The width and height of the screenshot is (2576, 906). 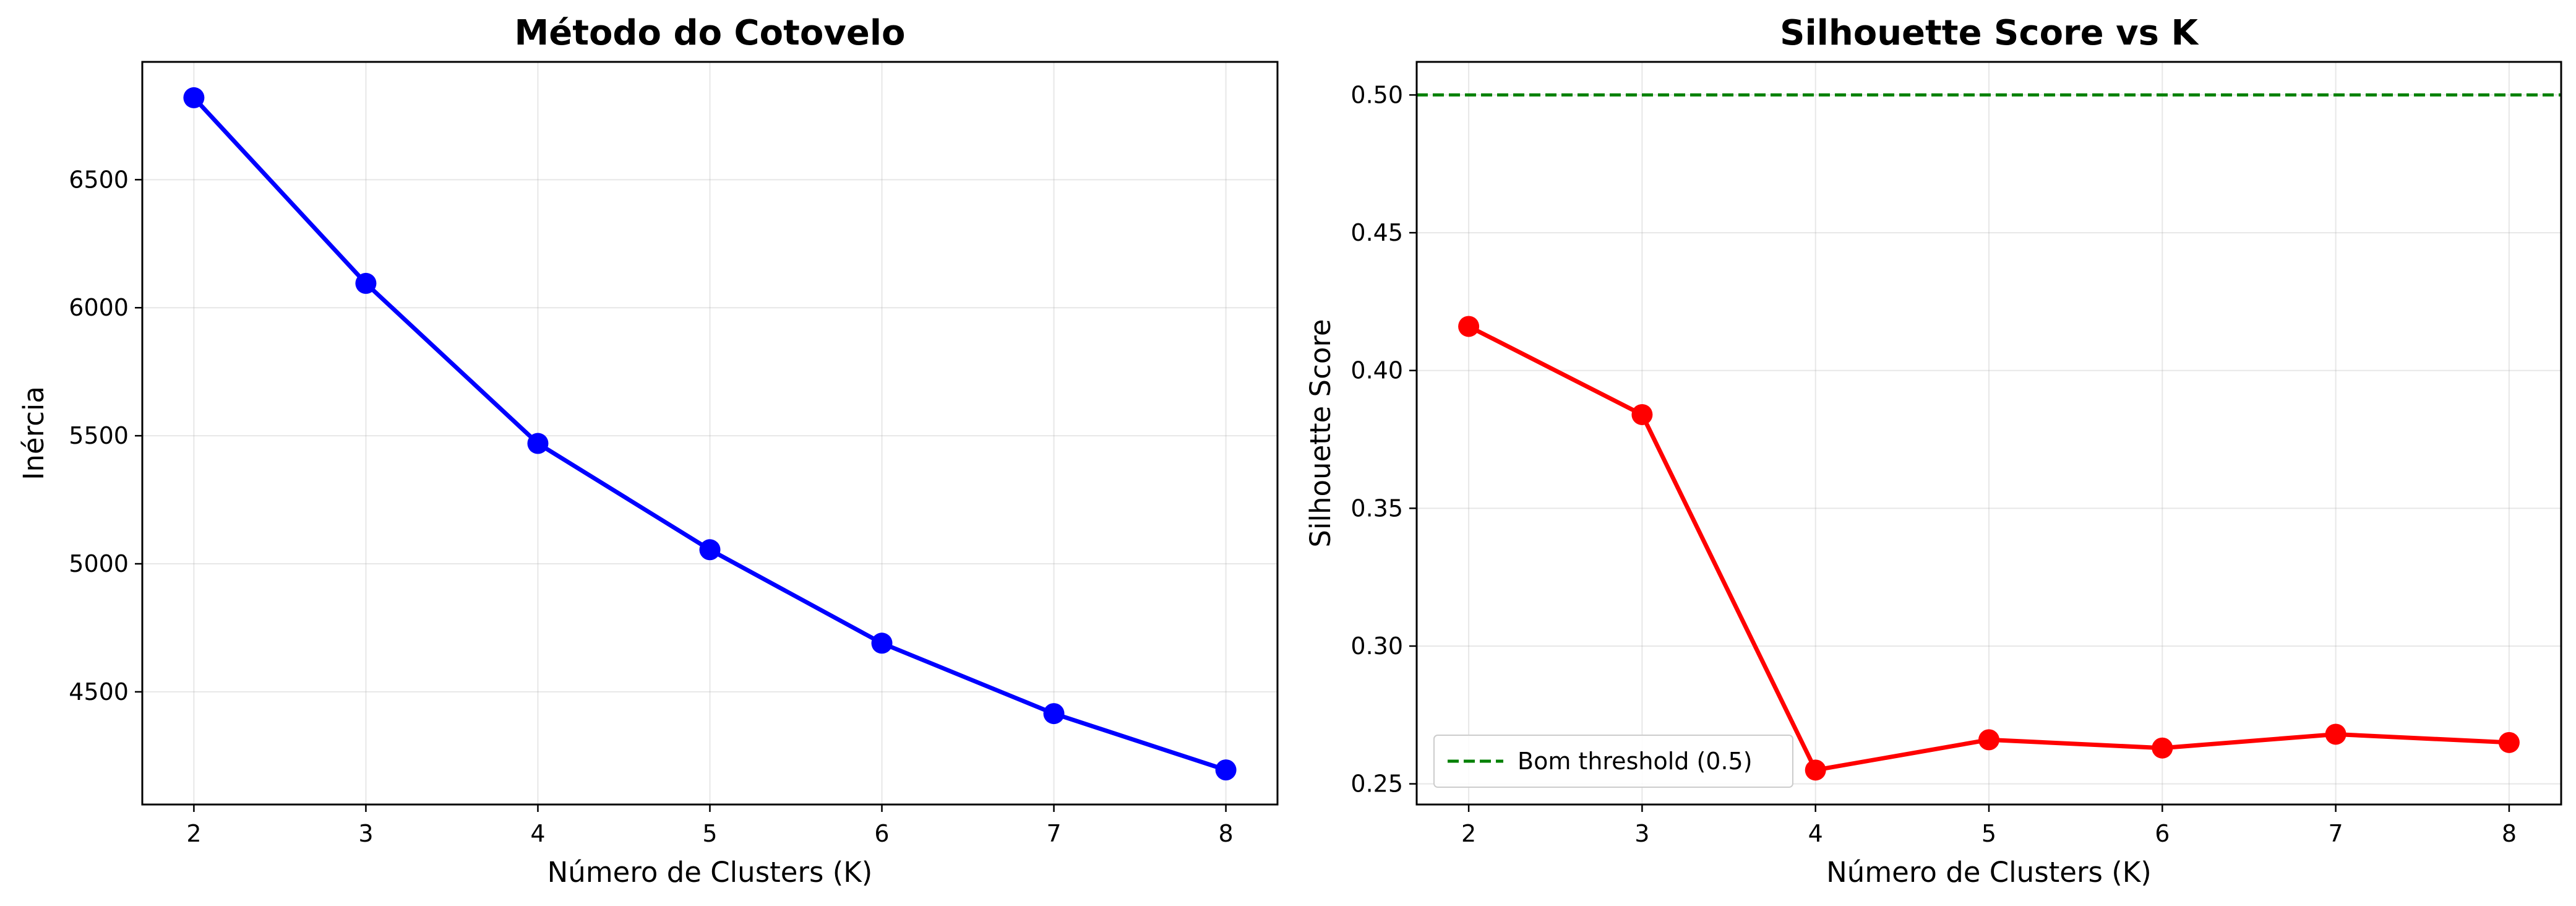 I want to click on y-tick-label: 0.45, so click(x=1376, y=232).